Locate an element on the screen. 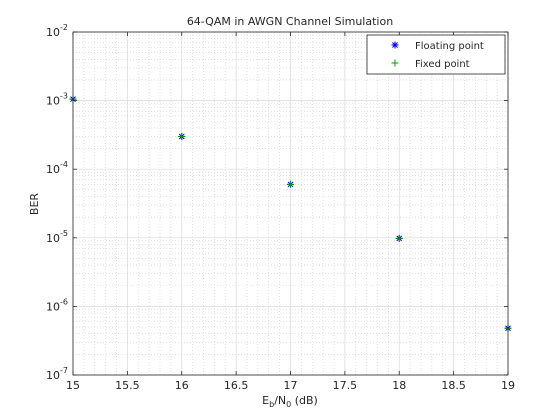 This screenshot has width=560, height=420. x-label-sub1: b is located at coordinates (271, 404).